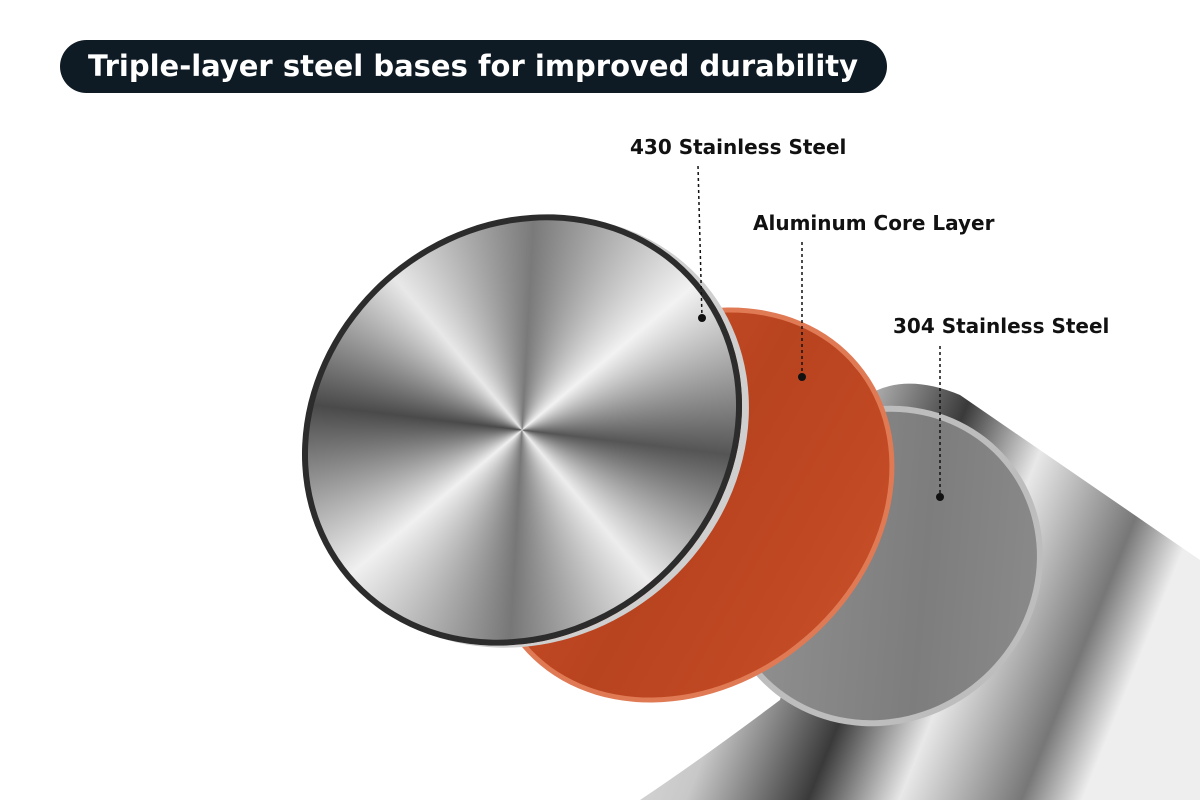 The height and width of the screenshot is (800, 1200). What do you see at coordinates (1001, 326) in the screenshot?
I see `layer-label: 304 Stainless Steel` at bounding box center [1001, 326].